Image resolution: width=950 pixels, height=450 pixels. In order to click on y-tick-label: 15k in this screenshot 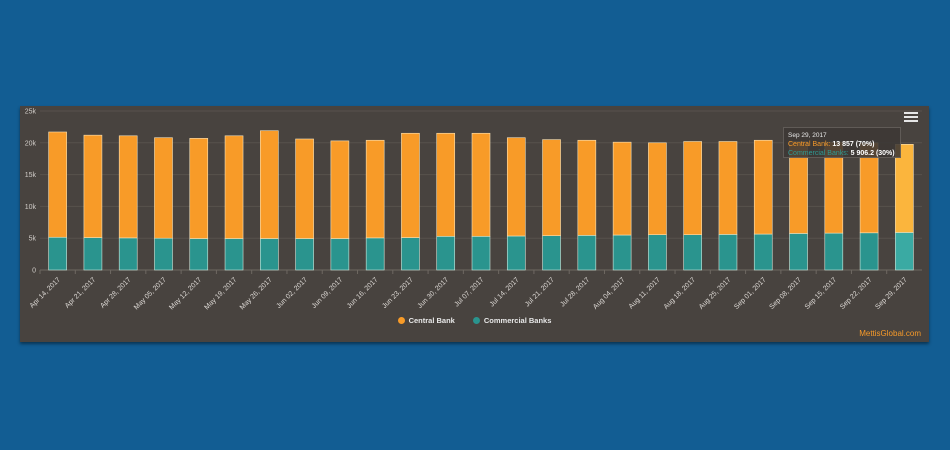, I will do `click(31, 175)`.